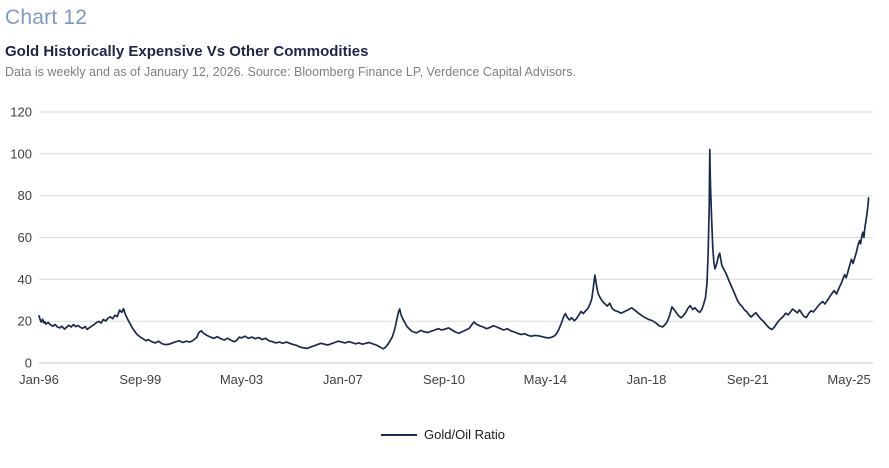 This screenshot has height=468, width=889. What do you see at coordinates (140, 379) in the screenshot?
I see `x-tick-label: Sep-99` at bounding box center [140, 379].